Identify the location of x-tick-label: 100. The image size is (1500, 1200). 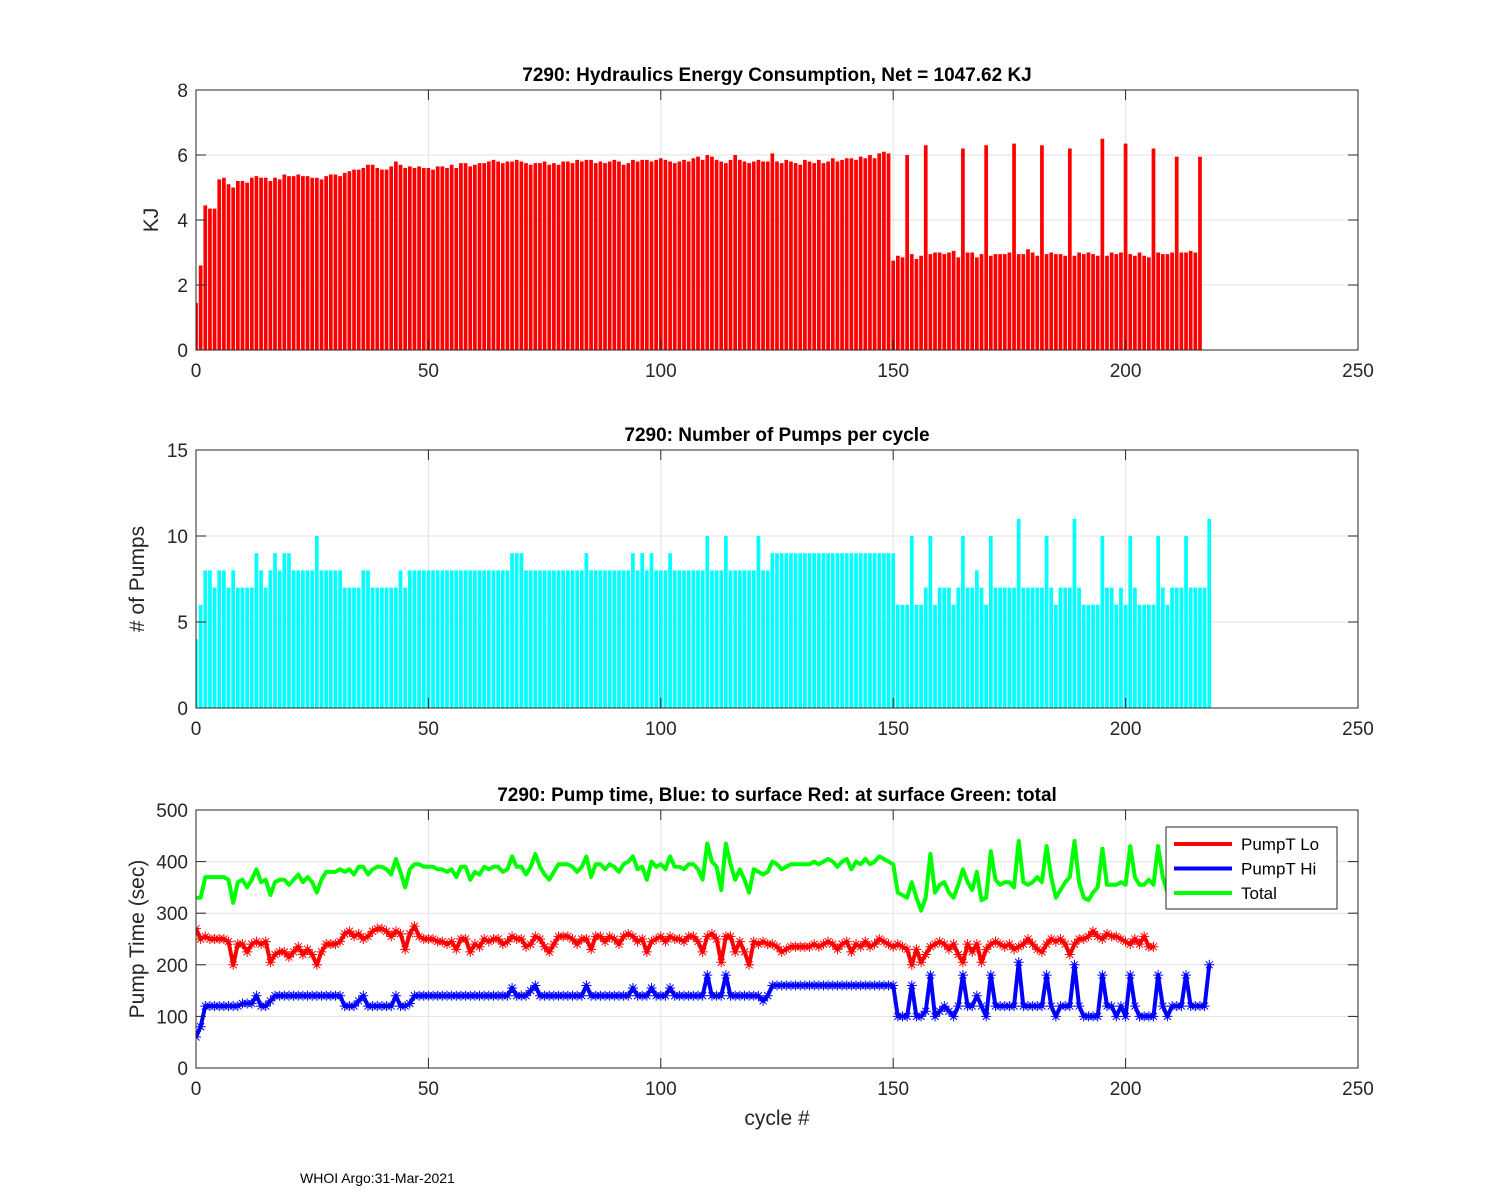
(661, 1089).